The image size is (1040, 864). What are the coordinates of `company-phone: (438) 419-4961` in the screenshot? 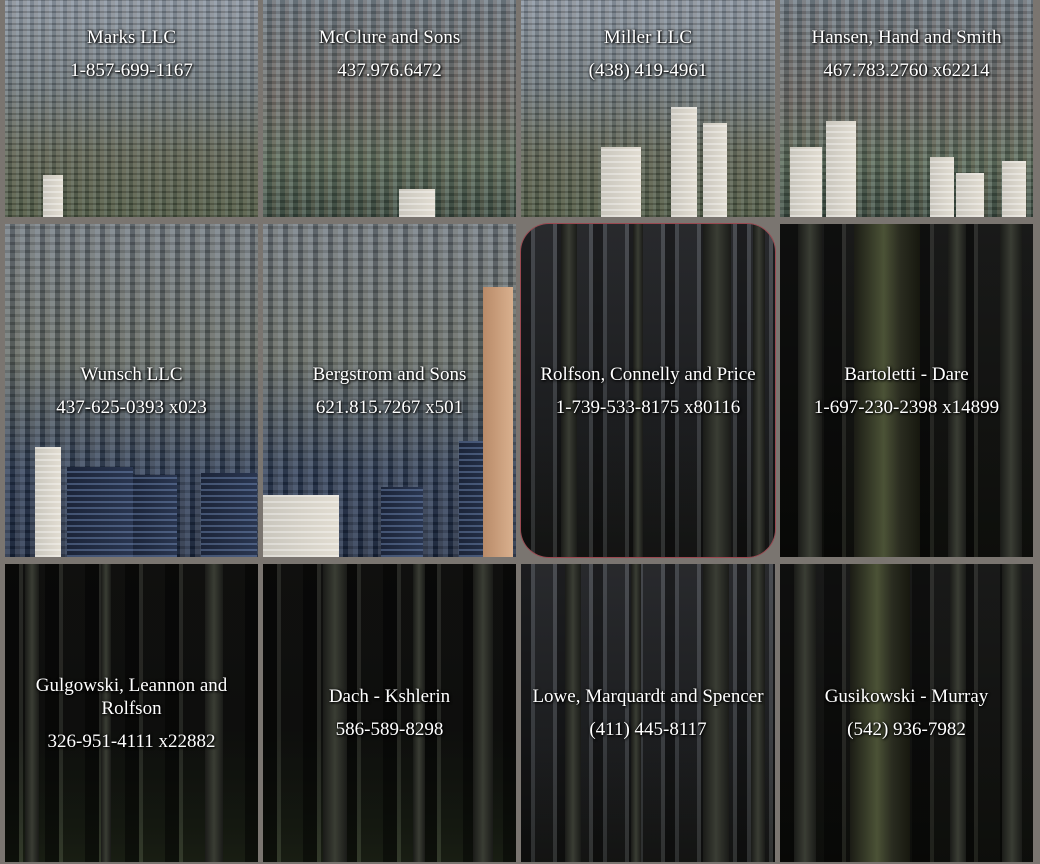 It's located at (648, 70).